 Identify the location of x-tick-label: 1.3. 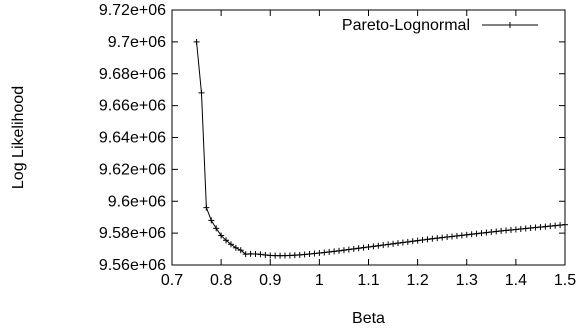
(467, 280).